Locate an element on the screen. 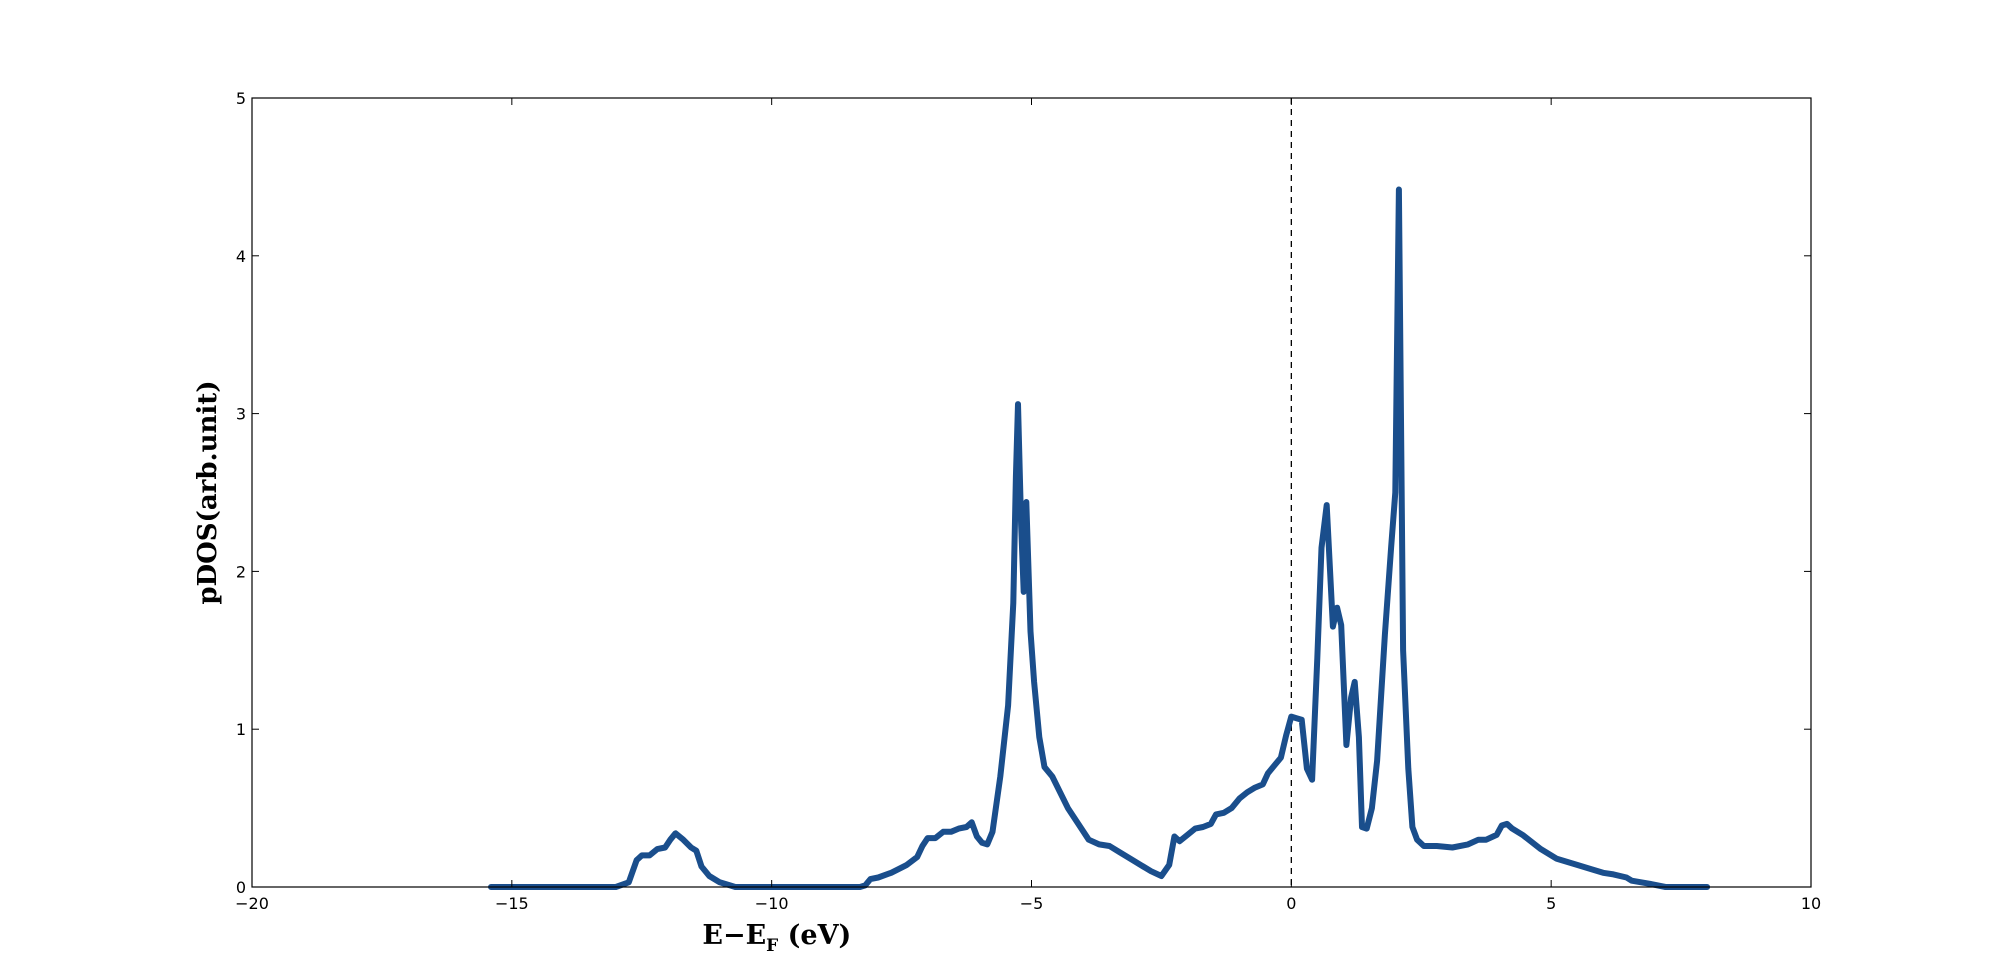 This screenshot has width=2000, height=980. x-axis-label-subscript: F is located at coordinates (772, 946).